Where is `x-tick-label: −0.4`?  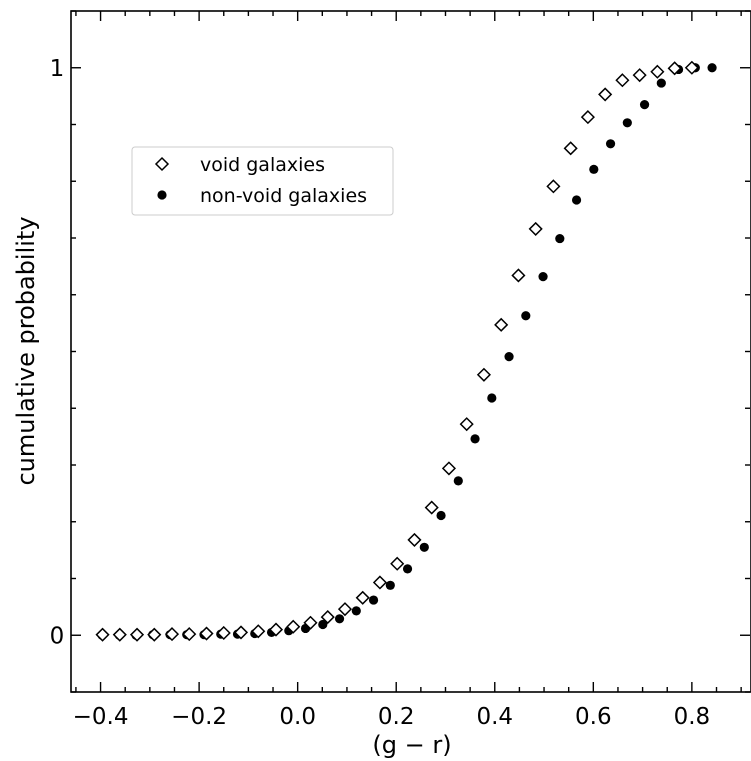 x-tick-label: −0.4 is located at coordinates (101, 717).